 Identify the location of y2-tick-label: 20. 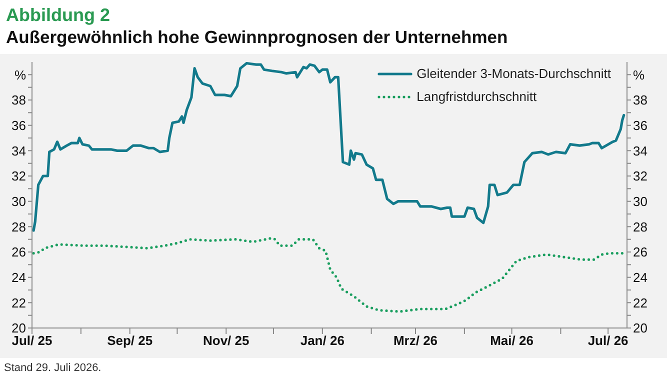
(640, 328).